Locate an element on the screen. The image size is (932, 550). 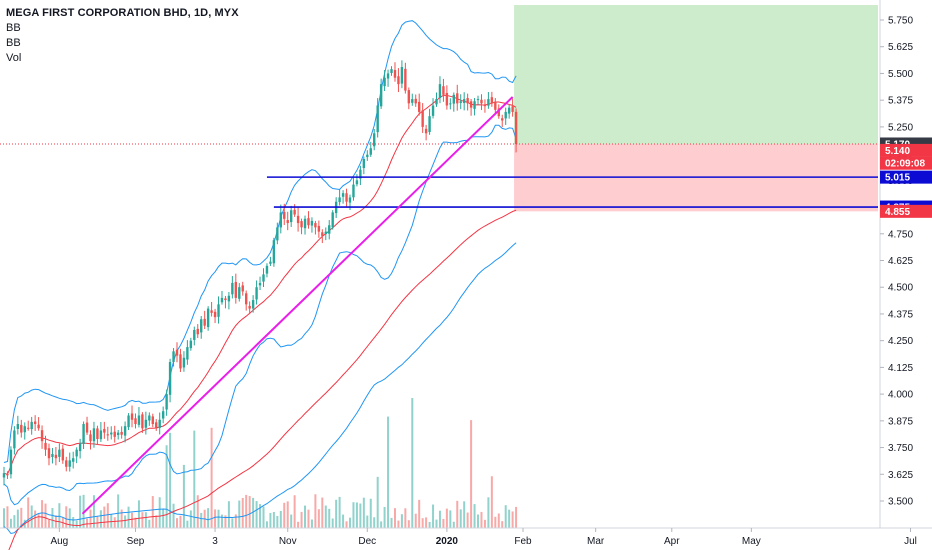
time-tick-label: Feb is located at coordinates (523, 541).